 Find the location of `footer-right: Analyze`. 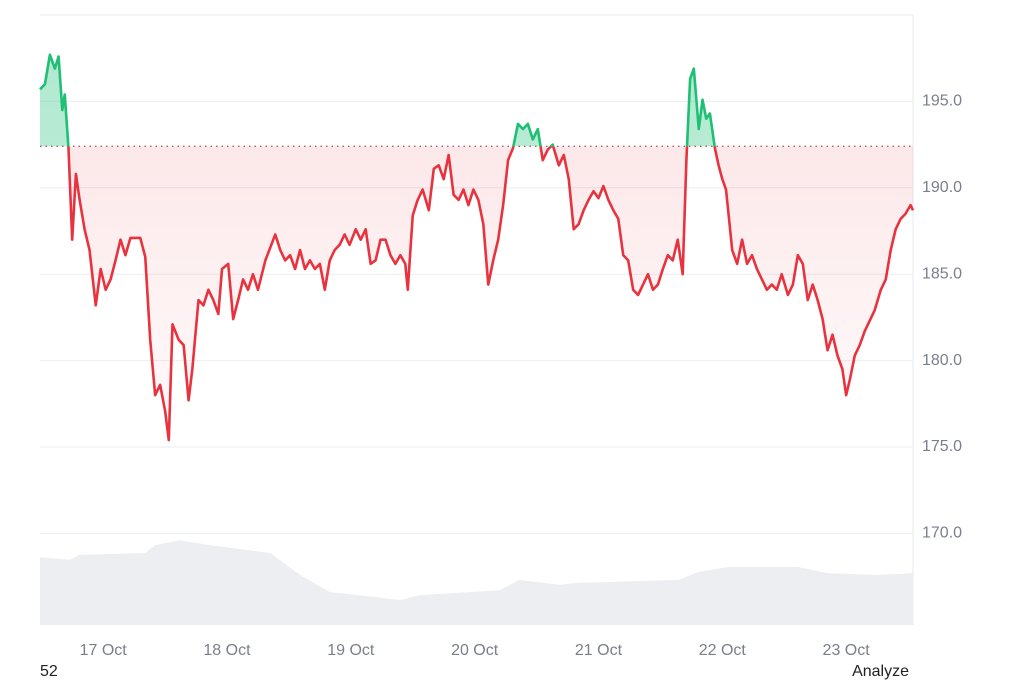

footer-right: Analyze is located at coordinates (880, 671).